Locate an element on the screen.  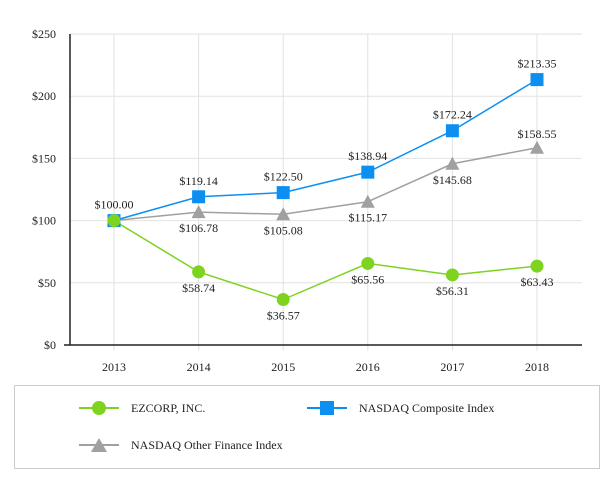
y-tick-label: $200 is located at coordinates (44, 96).